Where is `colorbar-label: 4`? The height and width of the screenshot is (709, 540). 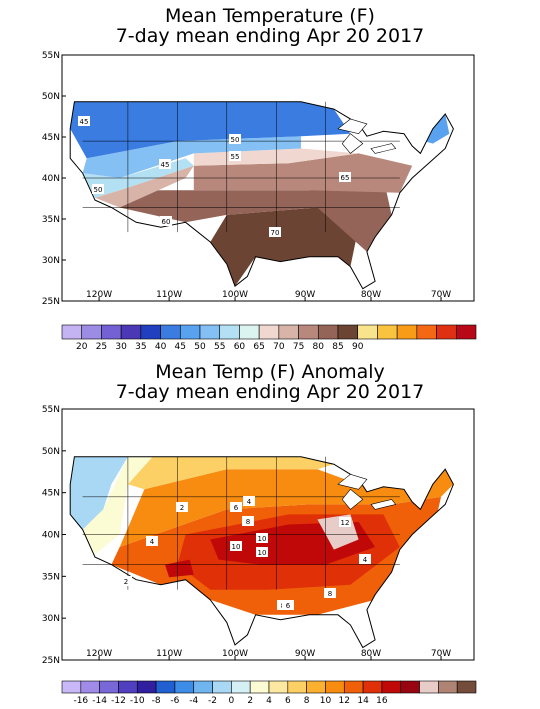
colorbar-label: 4 is located at coordinates (269, 701).